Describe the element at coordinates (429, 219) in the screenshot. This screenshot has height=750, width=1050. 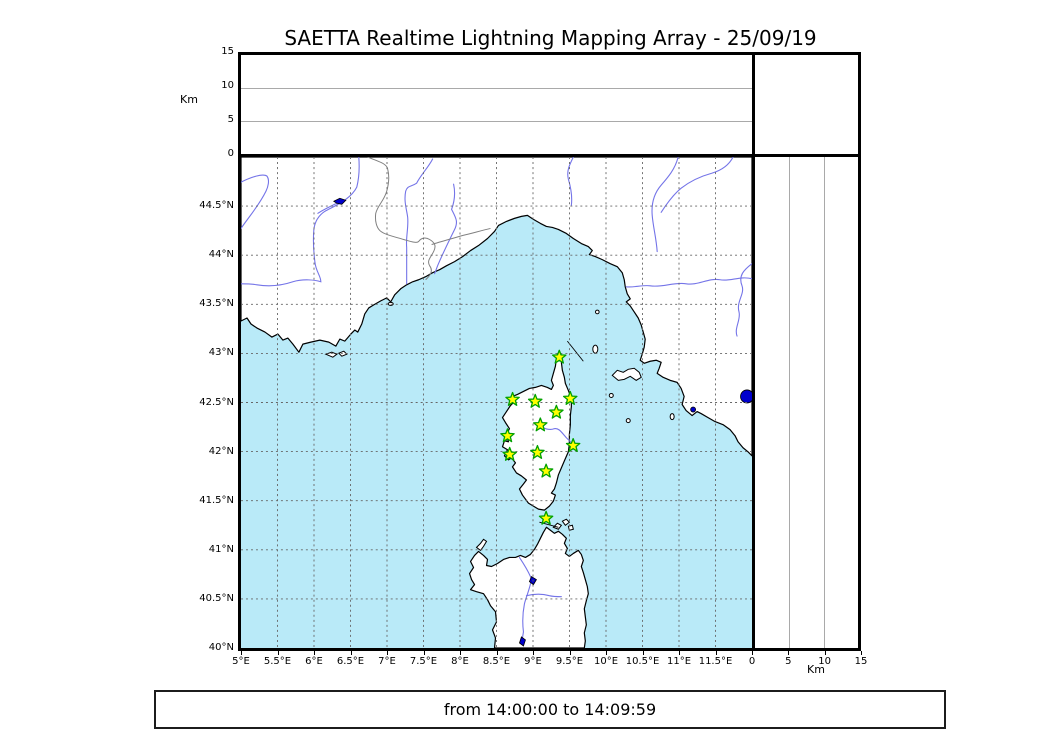
I see `country-borders` at that location.